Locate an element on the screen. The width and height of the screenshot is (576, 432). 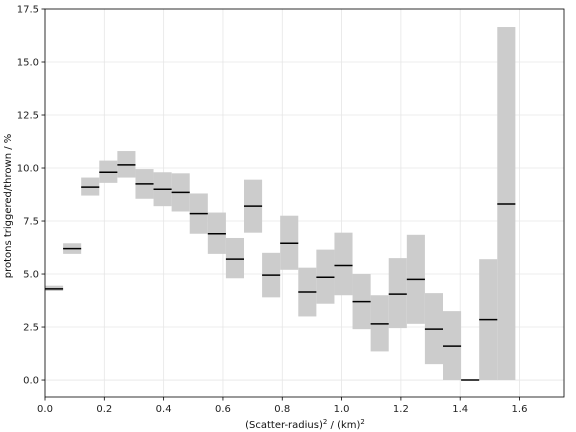
y-tick-label: 5.0 is located at coordinates (31, 275).